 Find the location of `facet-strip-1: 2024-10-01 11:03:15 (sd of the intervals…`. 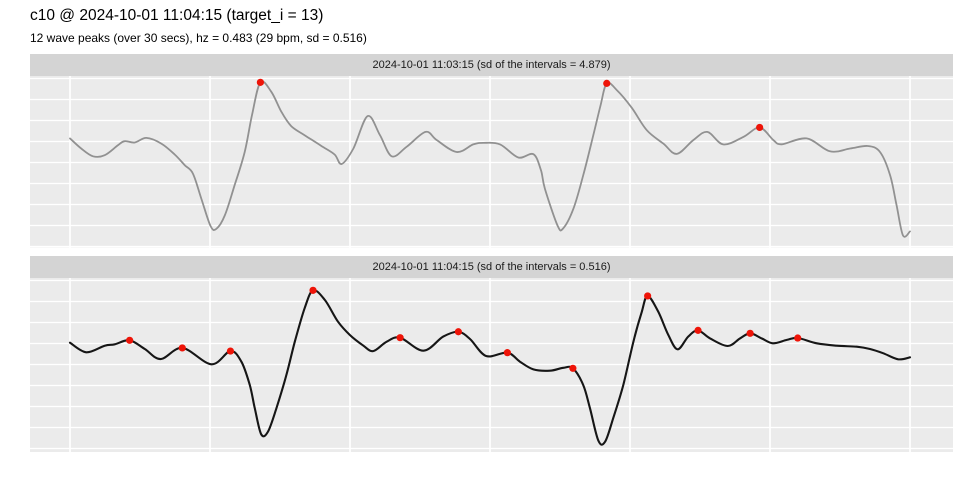

facet-strip-1: 2024-10-01 11:03:15 (sd of the intervals… is located at coordinates (491, 65).